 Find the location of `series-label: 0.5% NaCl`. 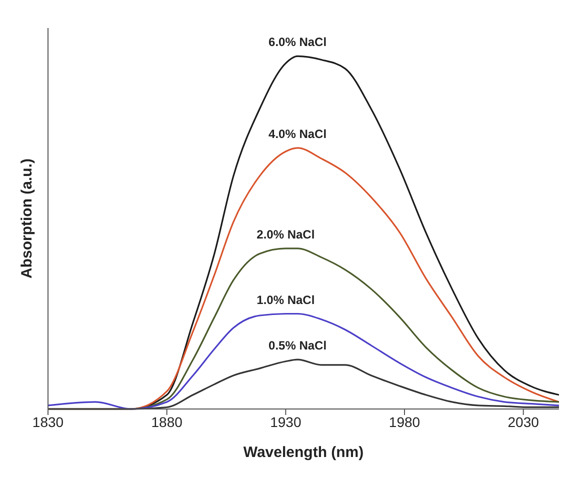

series-label: 0.5% NaCl is located at coordinates (297, 345).